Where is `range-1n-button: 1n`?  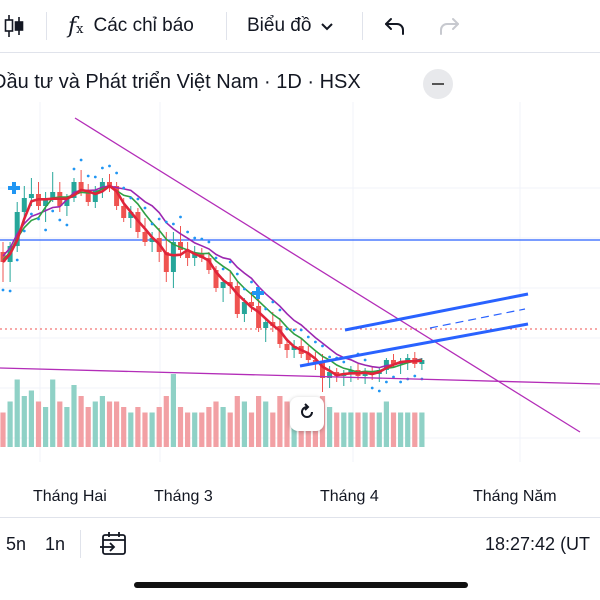 range-1n-button: 1n is located at coordinates (55, 544).